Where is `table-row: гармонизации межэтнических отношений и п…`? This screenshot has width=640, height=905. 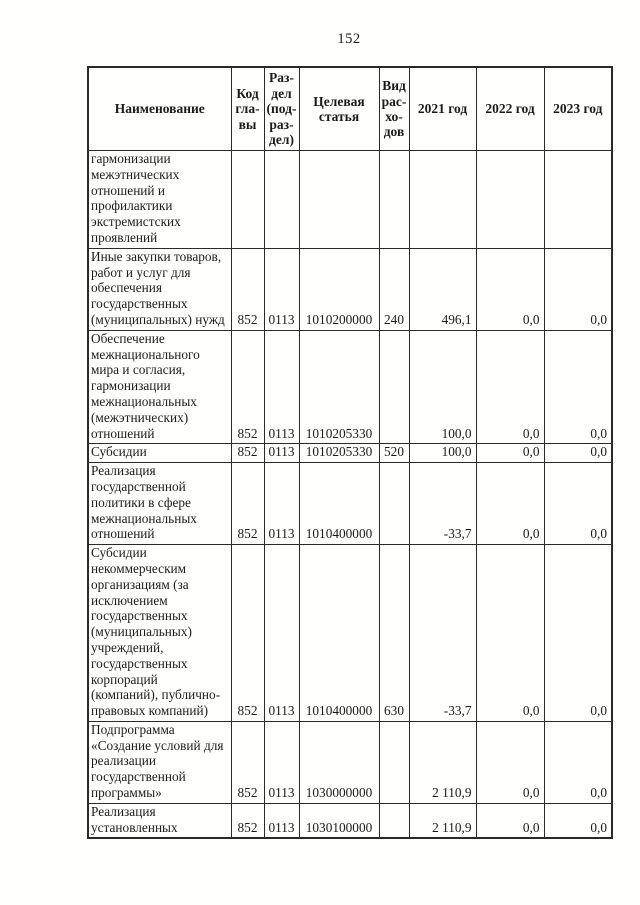 table-row: гармонизации межэтнических отношений и п… is located at coordinates (350, 199).